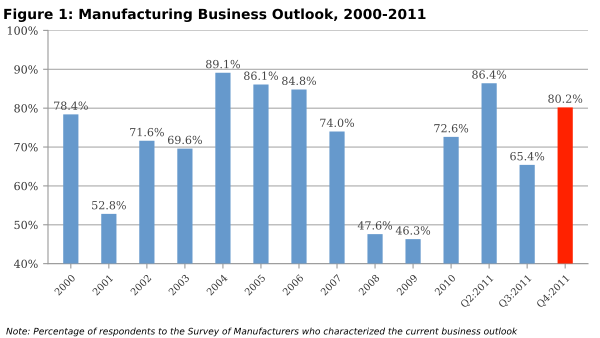 The width and height of the screenshot is (600, 338). What do you see at coordinates (375, 225) in the screenshot?
I see `data-label: 47.6%` at bounding box center [375, 225].